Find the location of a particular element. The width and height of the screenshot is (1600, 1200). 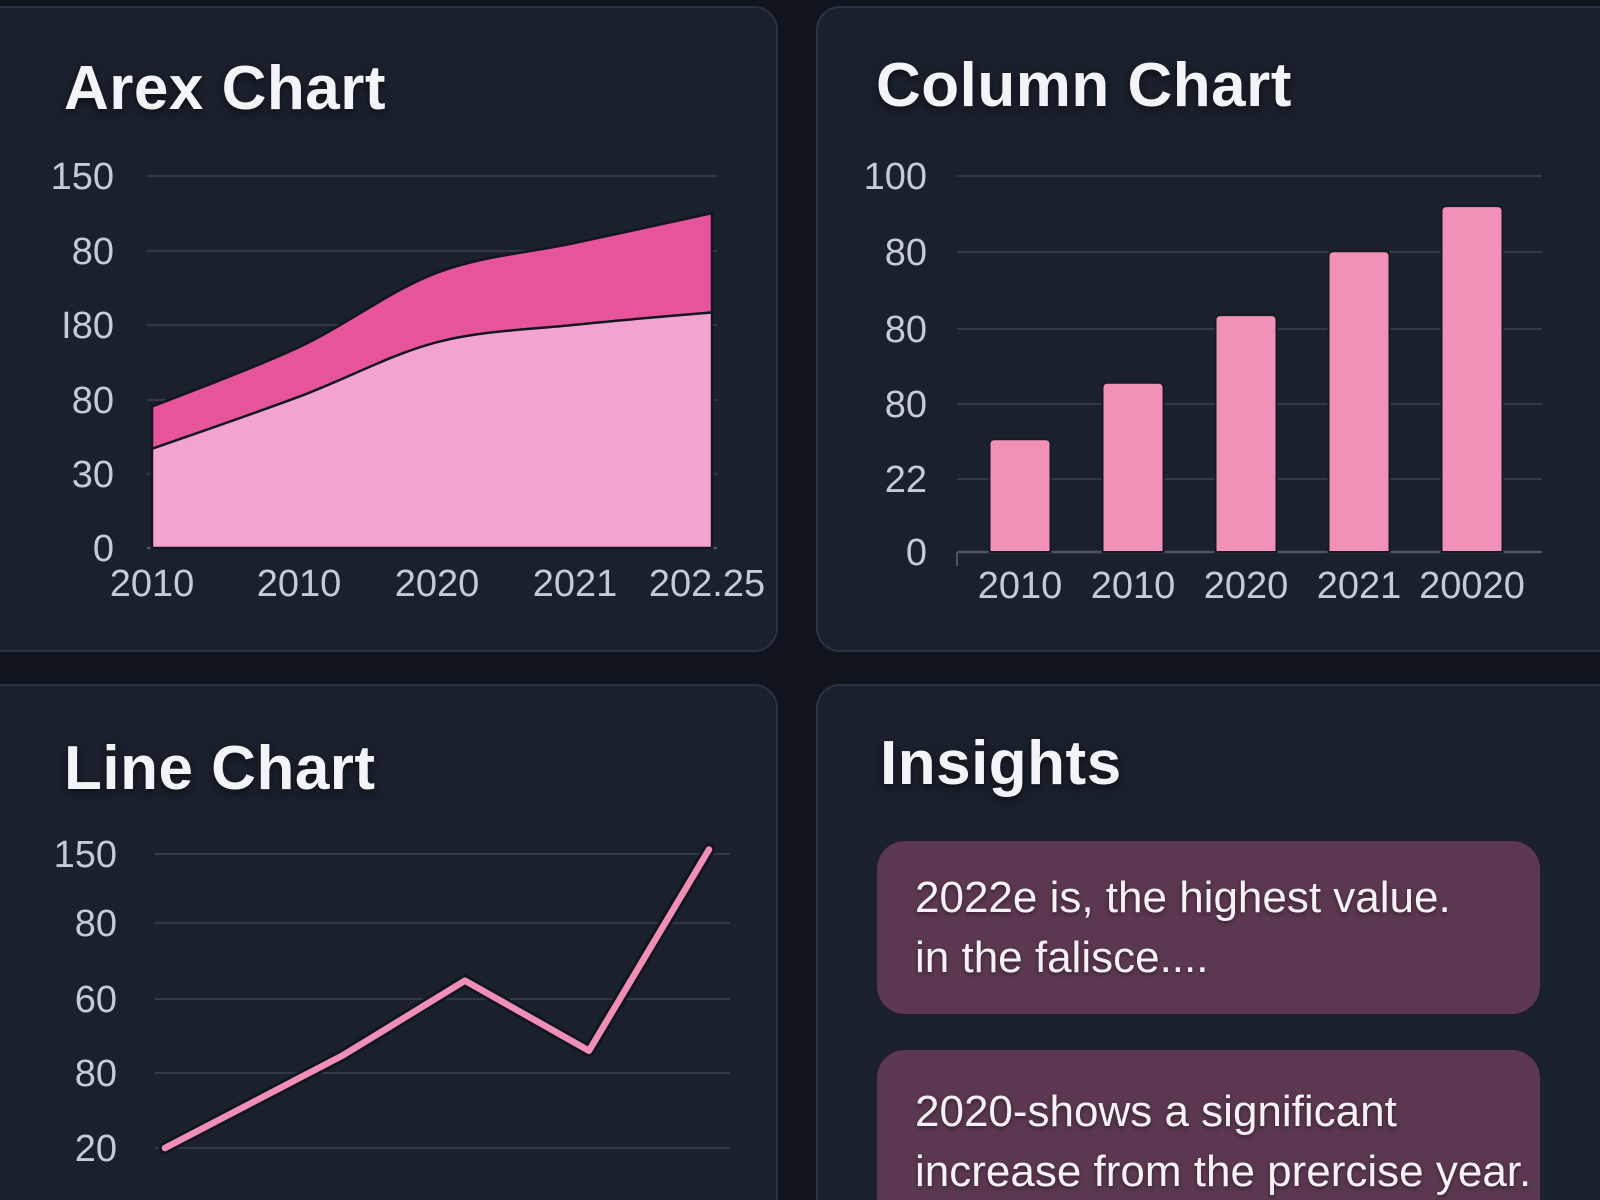

insight-text-line: increase from the prercise year. is located at coordinates (1223, 1171).